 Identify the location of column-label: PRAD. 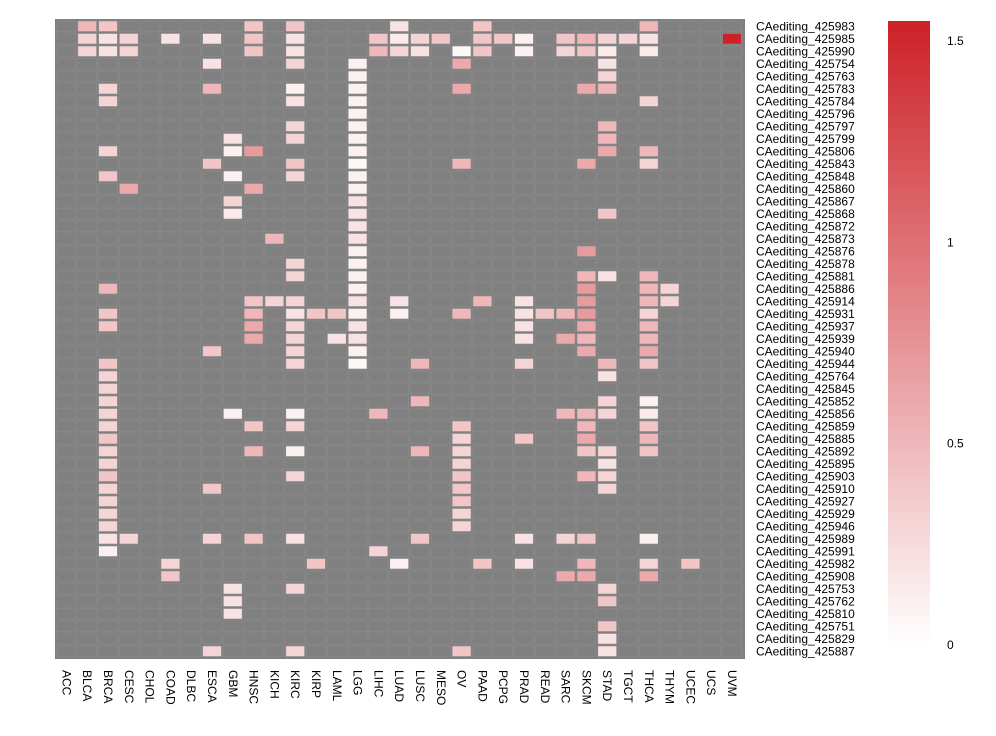
(524, 687).